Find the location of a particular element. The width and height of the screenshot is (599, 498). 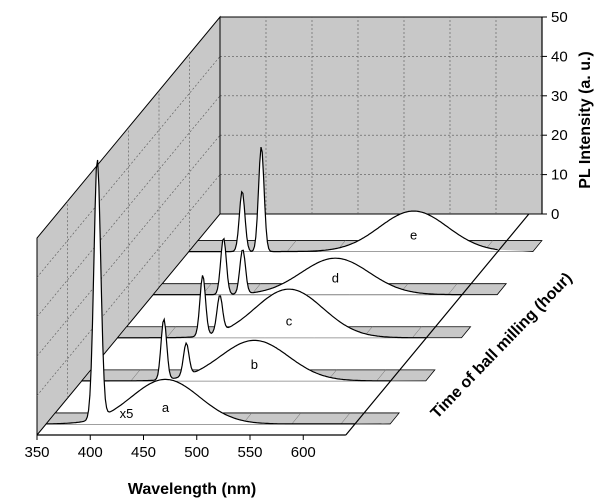

z-axis-title: PL Intensity (a. u.) is located at coordinates (585, 120).